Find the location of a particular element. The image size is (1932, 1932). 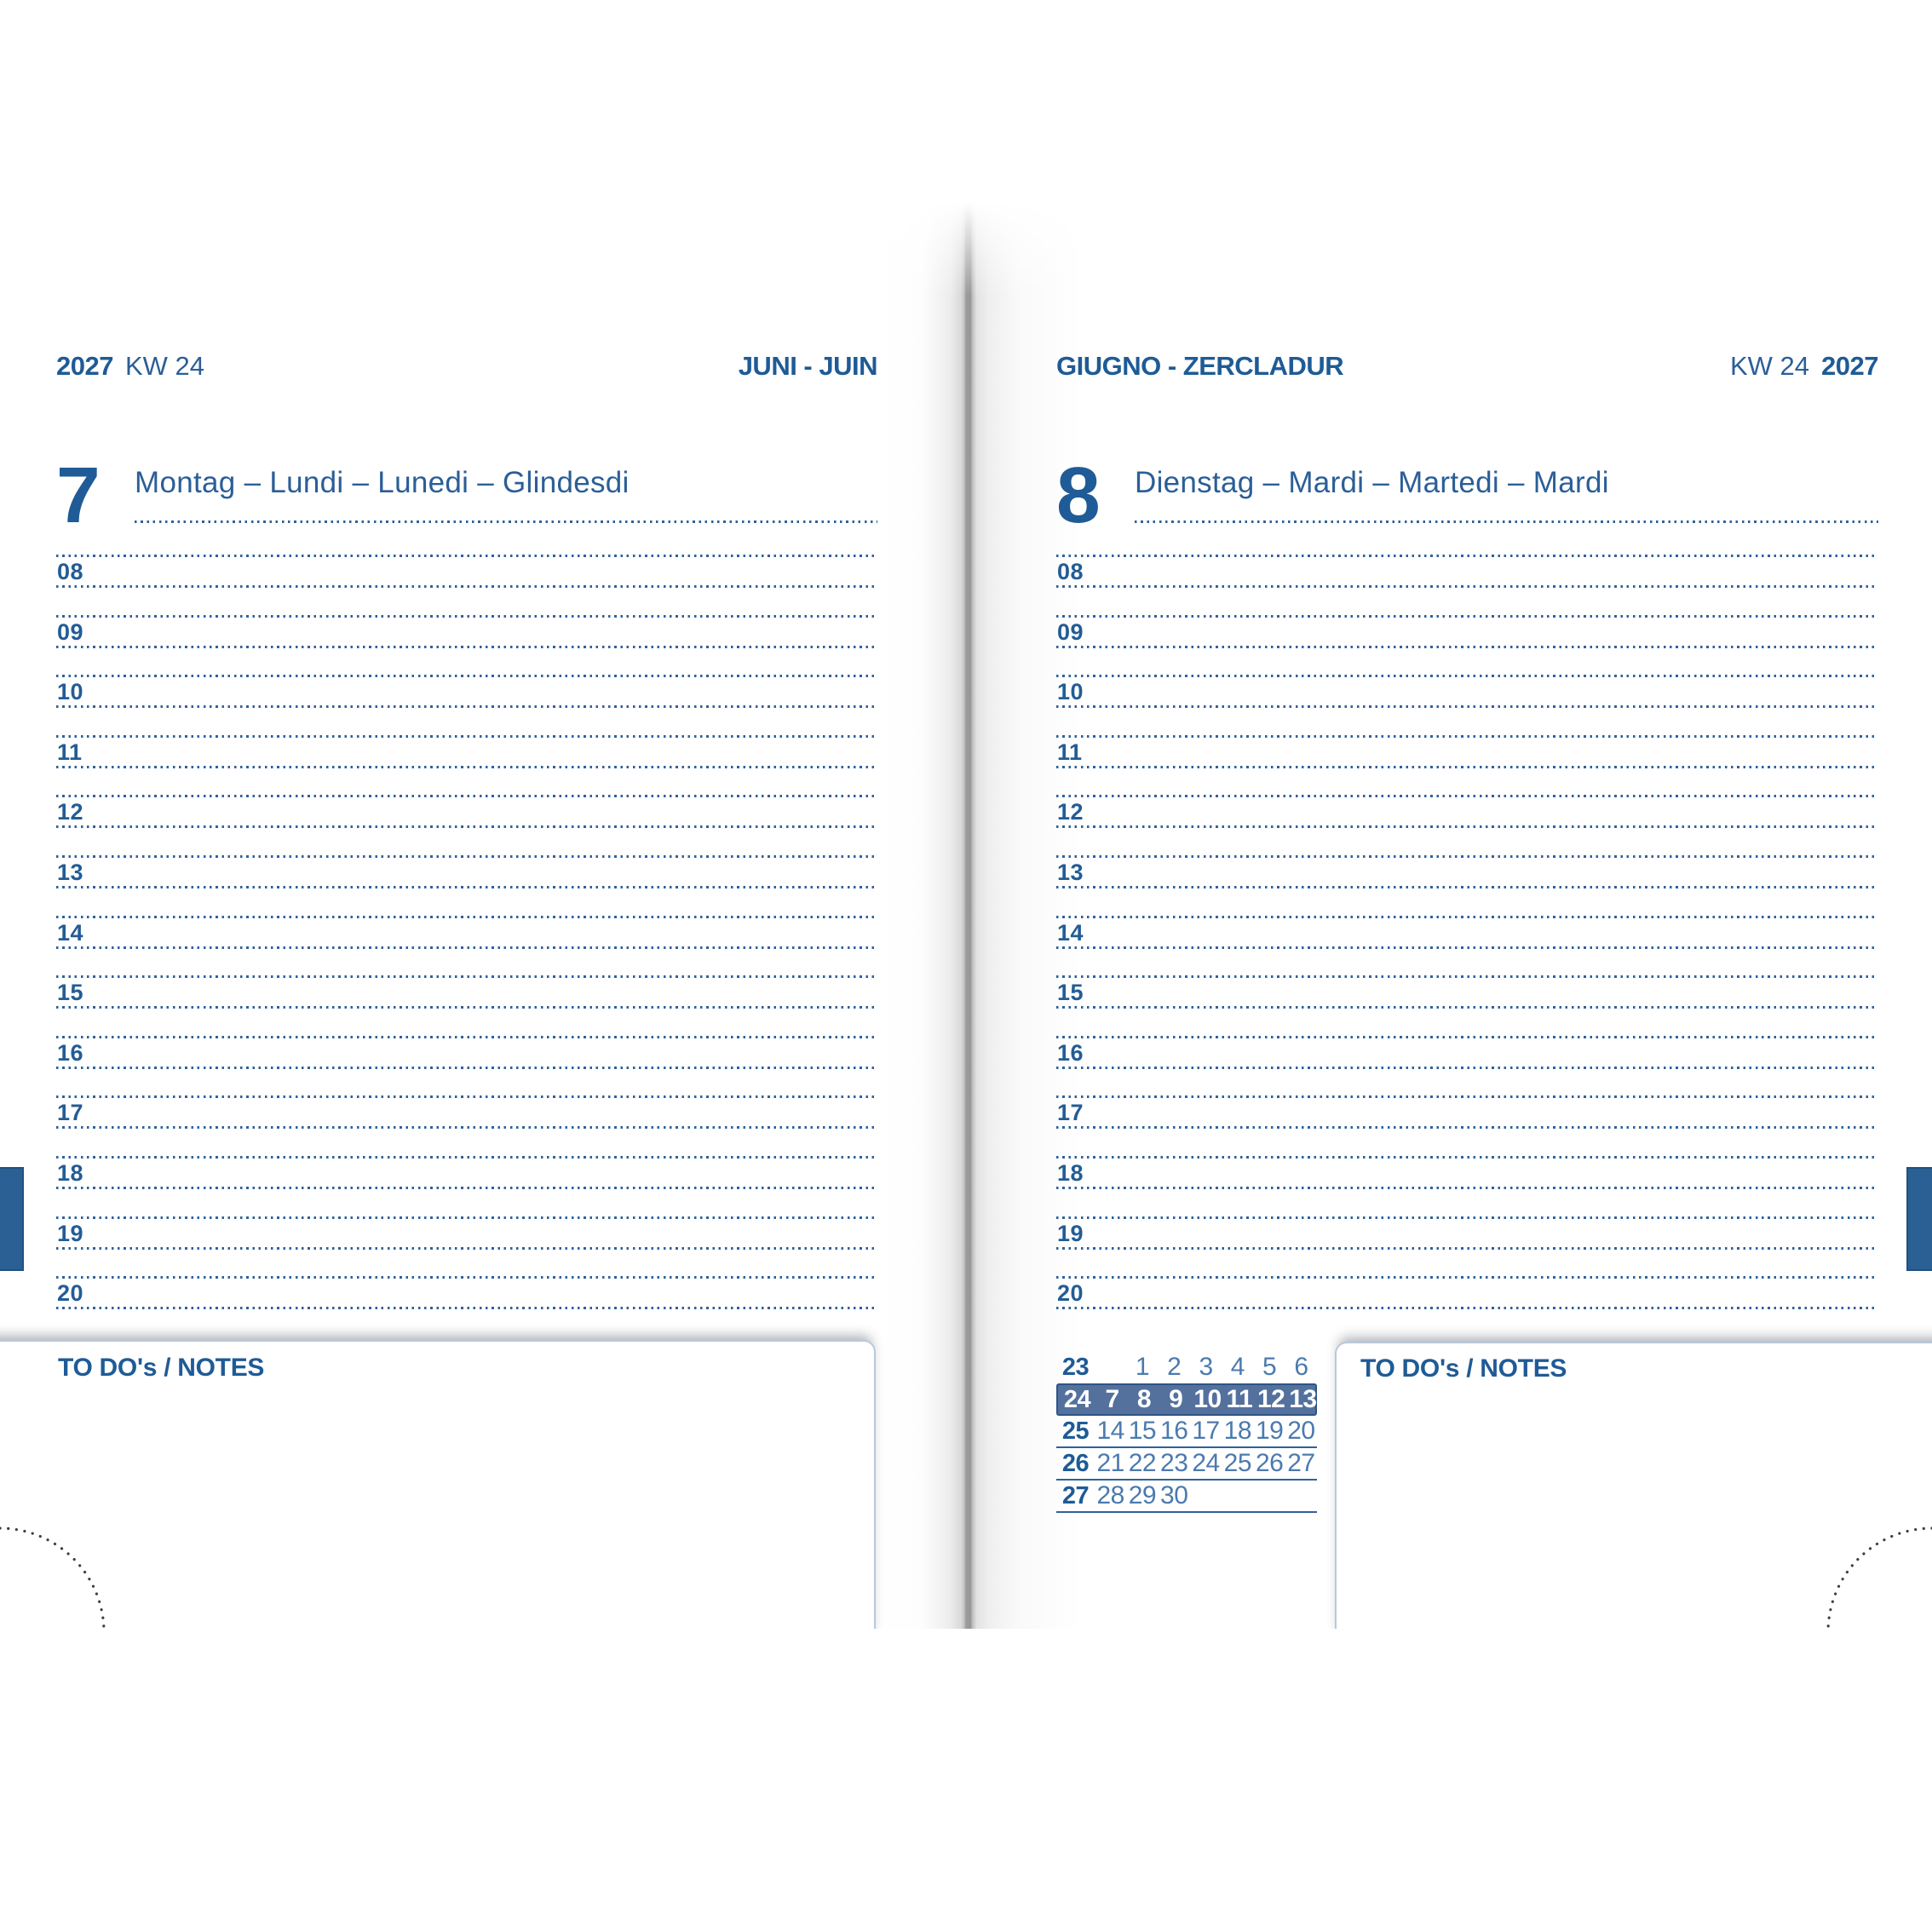

hour-row: 15 is located at coordinates (467, 992).